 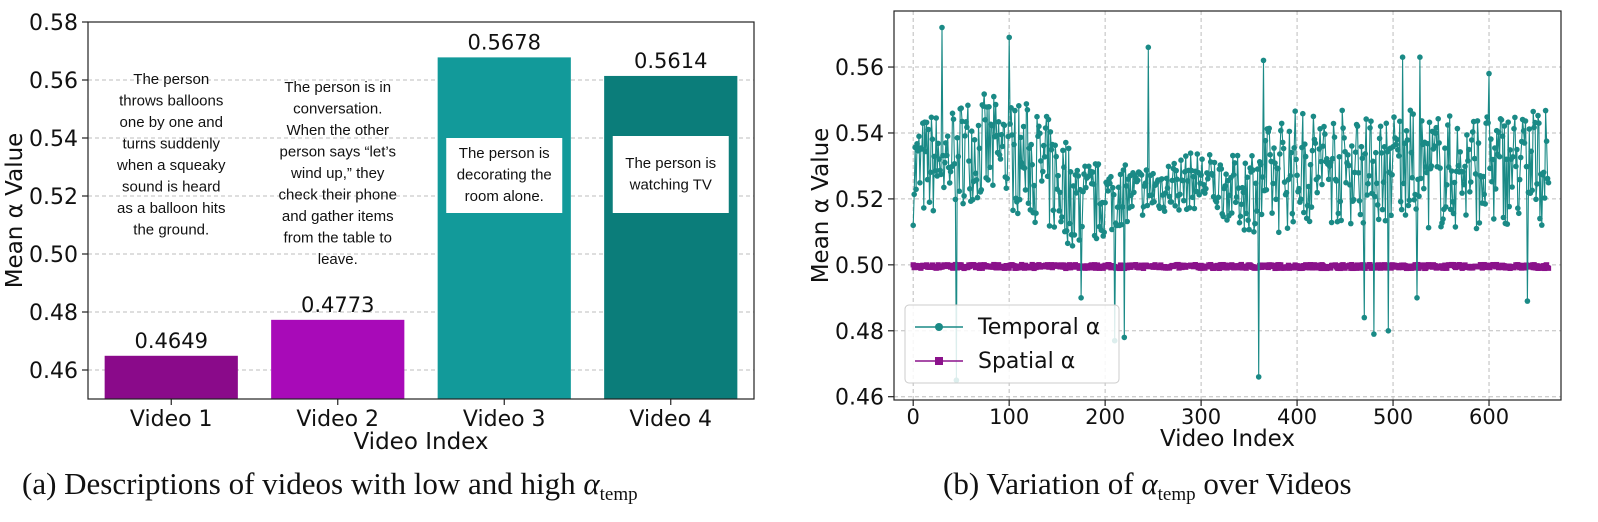 I want to click on annotation-line: throws balloons, so click(x=171, y=101).